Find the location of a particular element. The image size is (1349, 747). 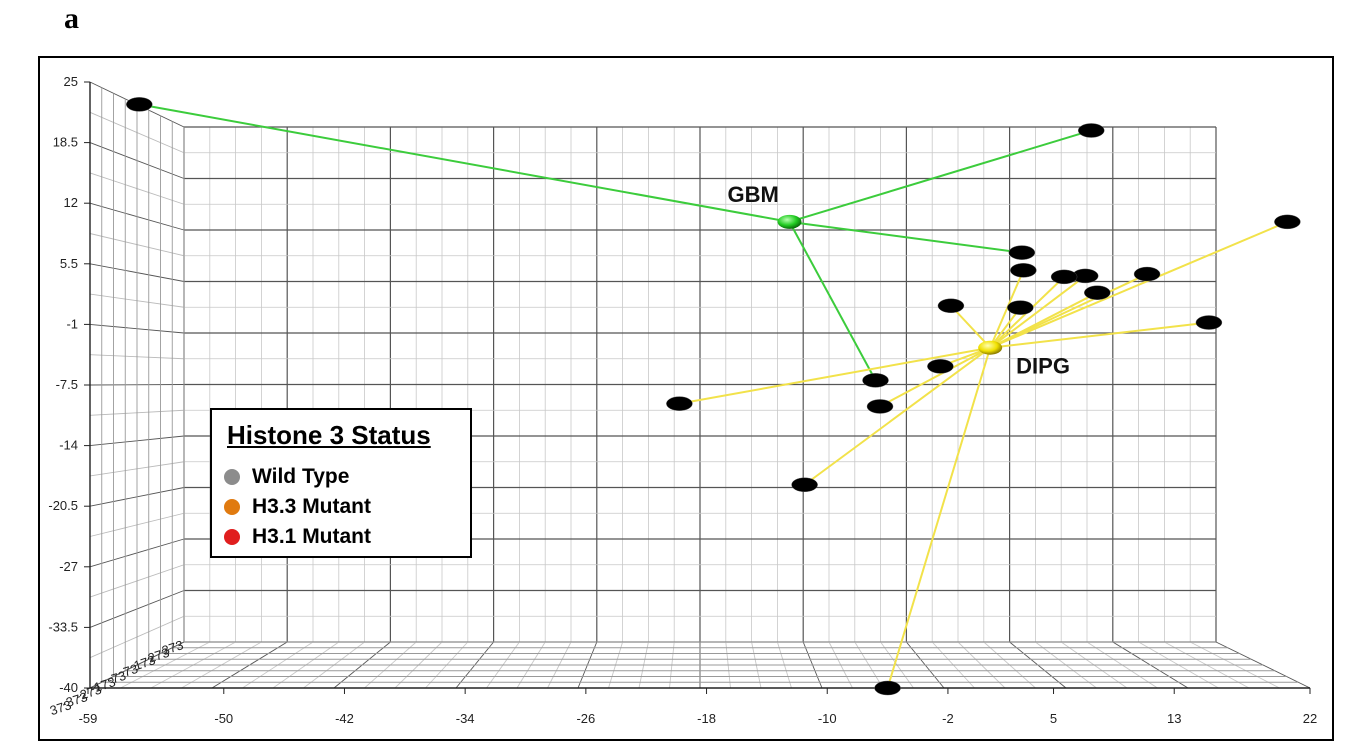

legend-marker-wild-type is located at coordinates (232, 477).